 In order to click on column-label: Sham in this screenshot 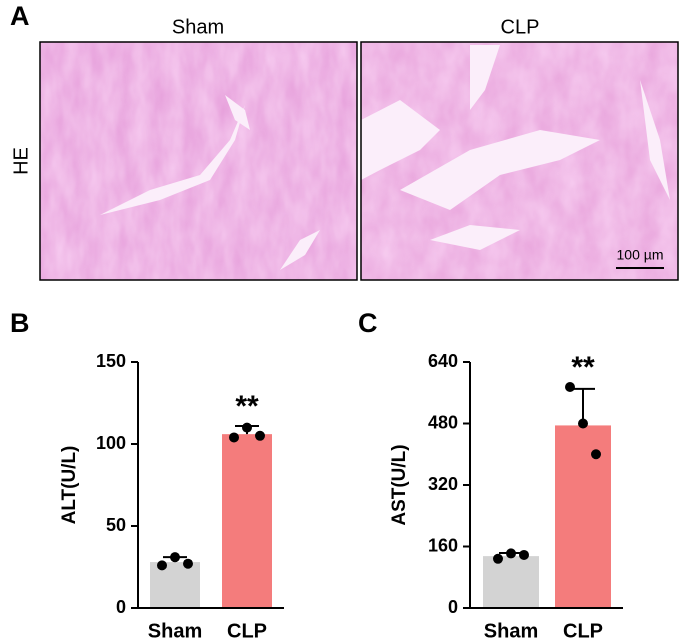, I will do `click(198, 27)`.